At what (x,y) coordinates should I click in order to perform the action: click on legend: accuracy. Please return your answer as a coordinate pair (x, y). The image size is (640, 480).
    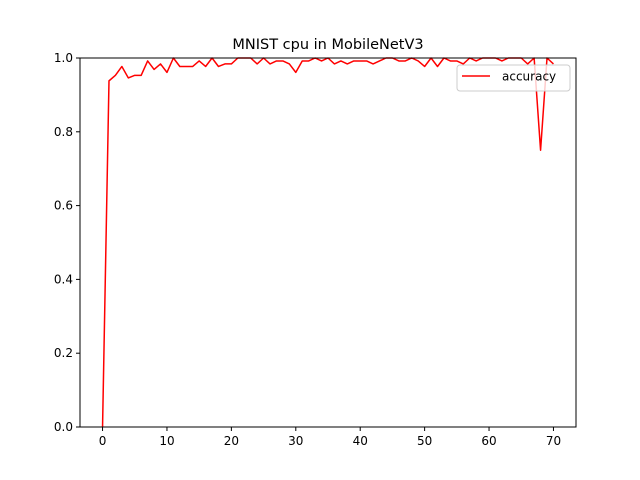
    Looking at the image, I should click on (513, 78).